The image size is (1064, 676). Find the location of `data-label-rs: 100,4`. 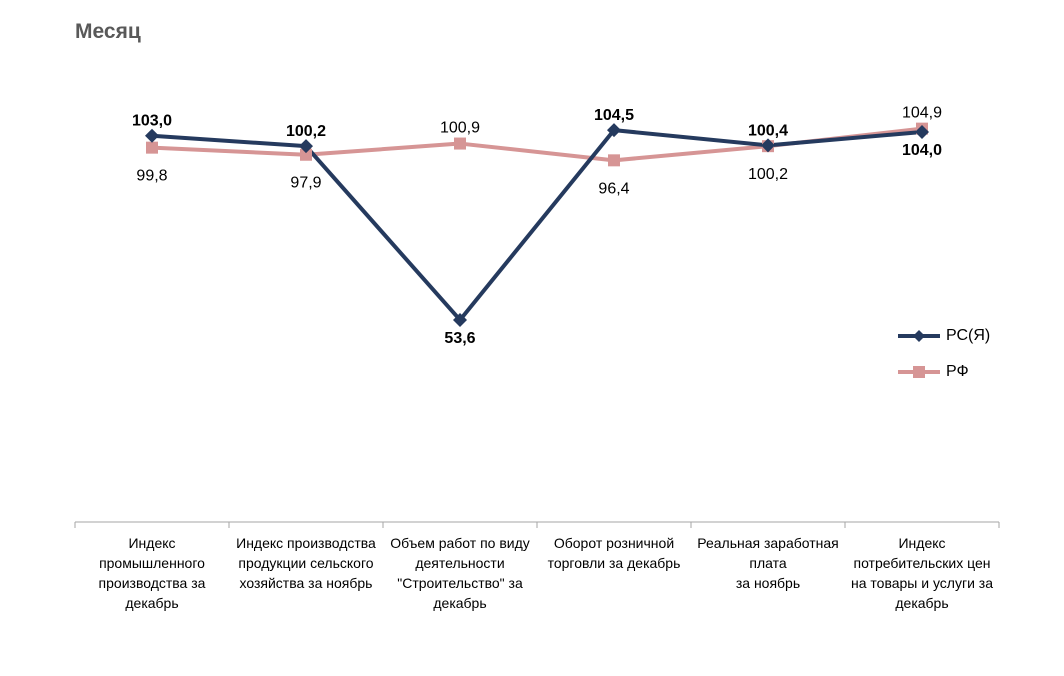

data-label-rs: 100,4 is located at coordinates (768, 130).